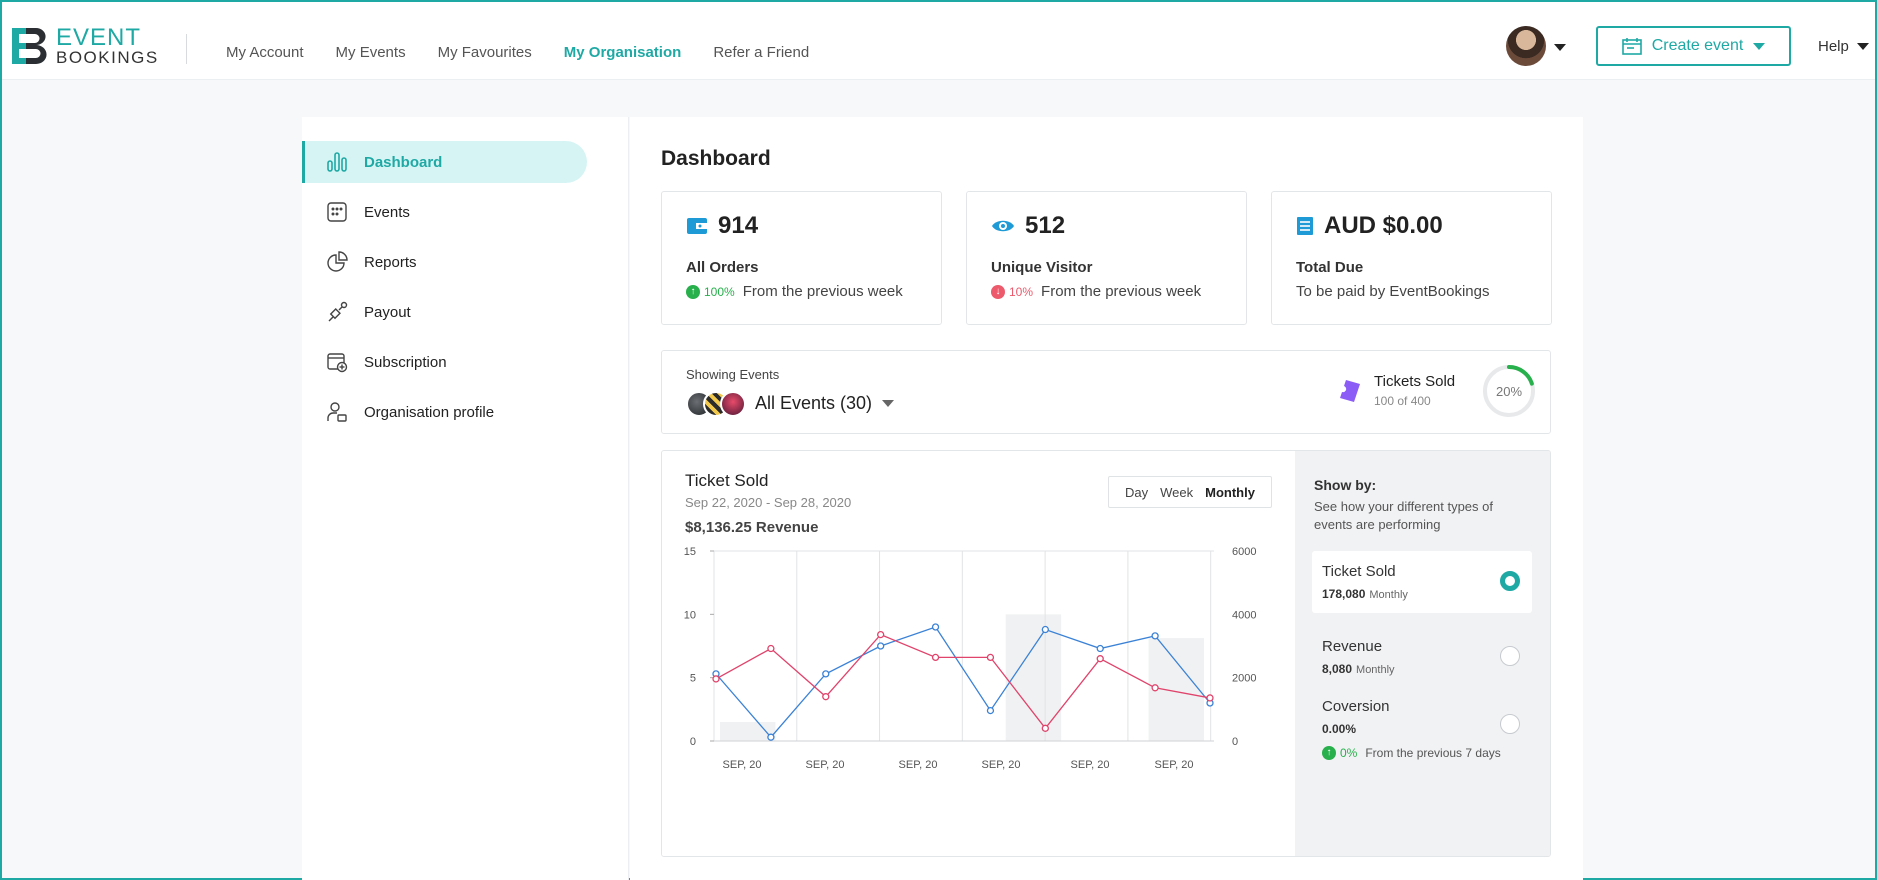 The height and width of the screenshot is (880, 1877). What do you see at coordinates (1244, 552) in the screenshot?
I see `y-right-tick-label: 6000` at bounding box center [1244, 552].